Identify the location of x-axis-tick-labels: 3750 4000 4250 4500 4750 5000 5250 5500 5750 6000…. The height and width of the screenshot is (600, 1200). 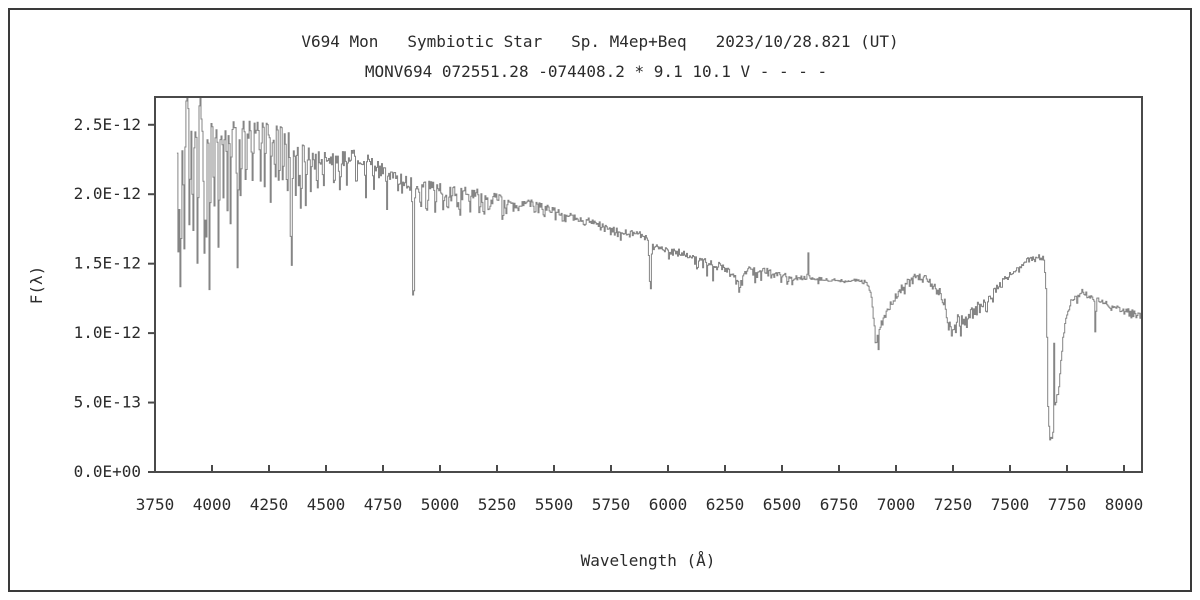
(640, 504).